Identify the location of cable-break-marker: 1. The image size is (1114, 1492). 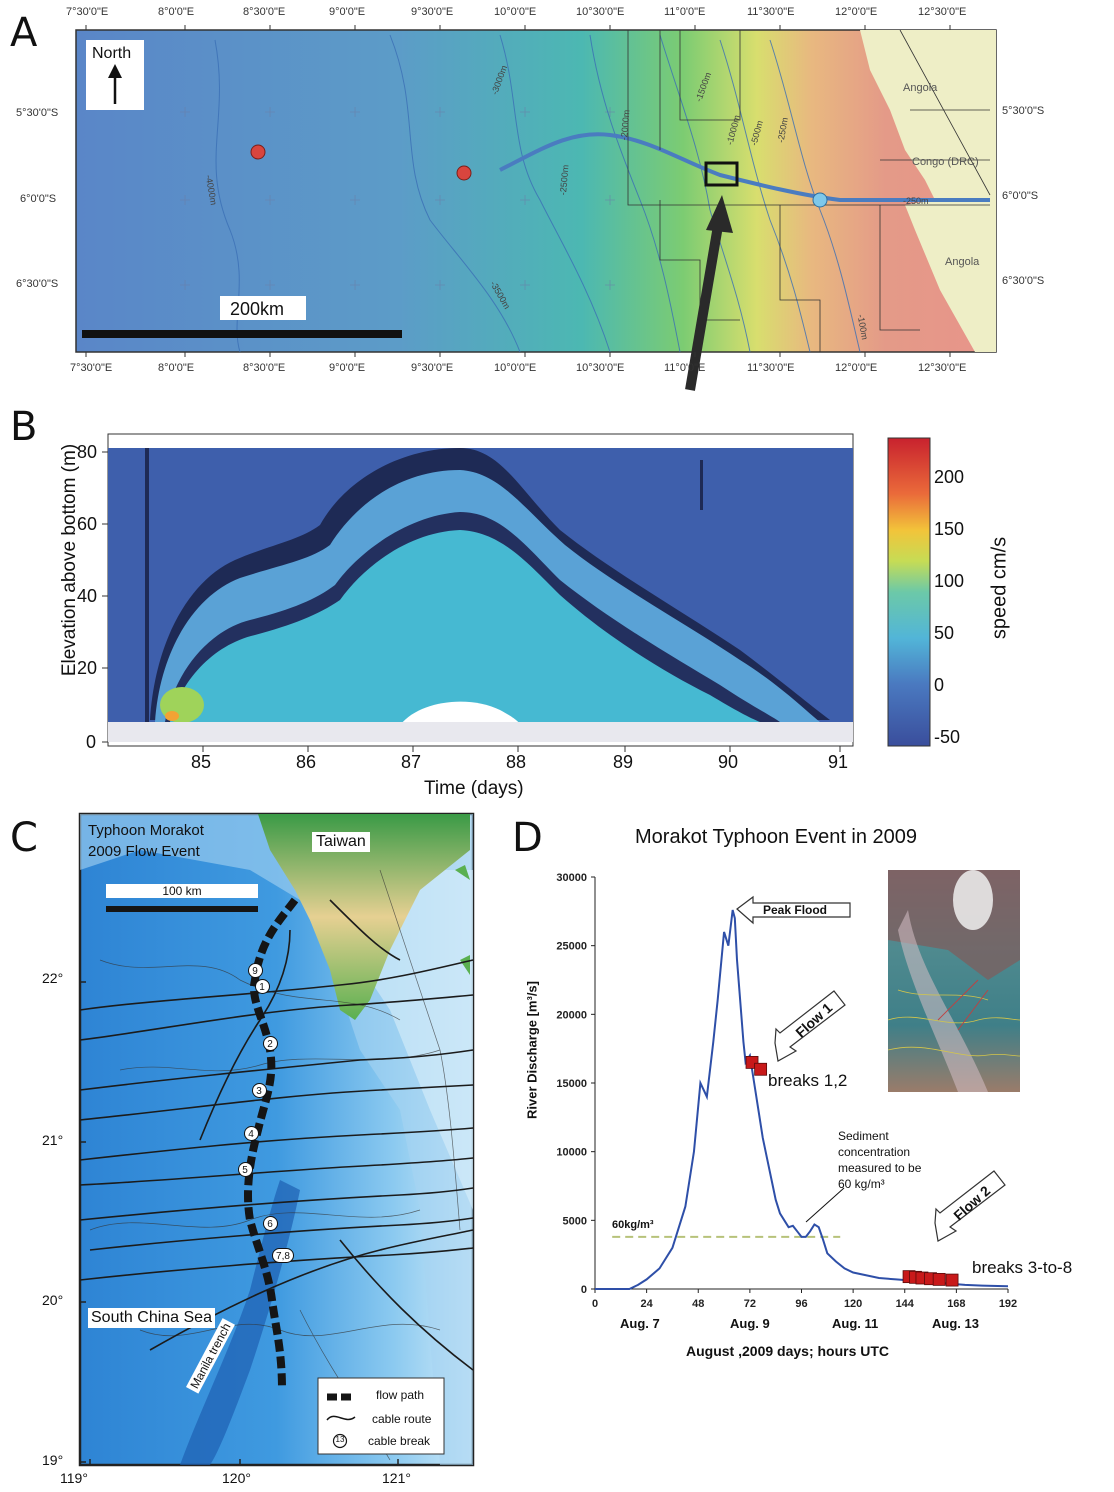
(262, 986).